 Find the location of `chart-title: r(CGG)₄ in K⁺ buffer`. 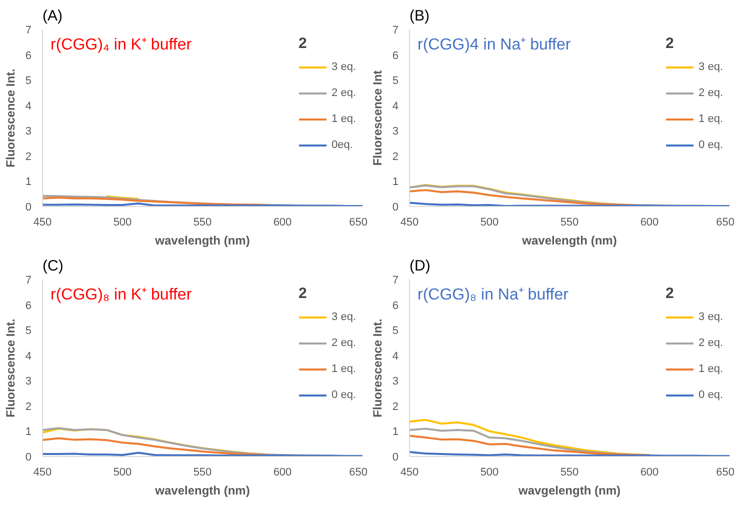

chart-title: r(CGG)₄ in K⁺ buffer is located at coordinates (121, 45).